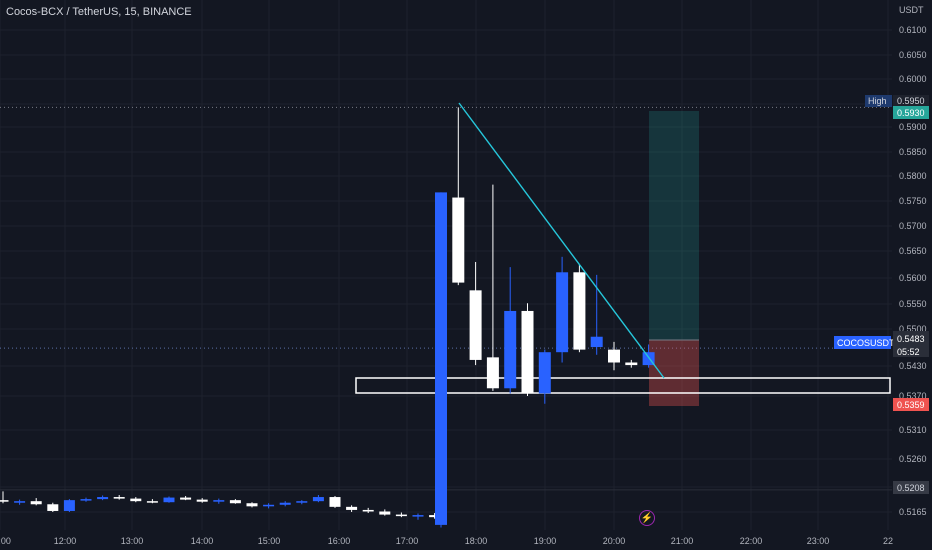 The width and height of the screenshot is (932, 550). I want to click on x-tick-label: 23:00, so click(818, 541).